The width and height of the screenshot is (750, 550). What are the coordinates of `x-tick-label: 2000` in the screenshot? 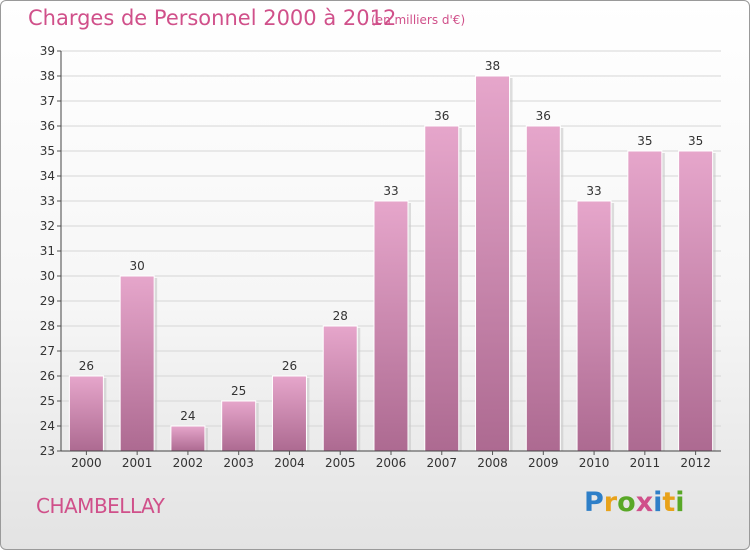 It's located at (86, 463).